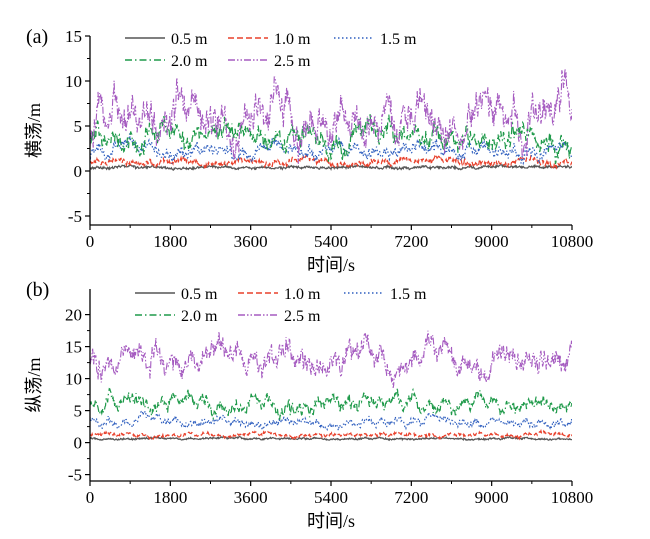  Describe the element at coordinates (73, 315) in the screenshot. I see `y-tick-label: 20` at that location.